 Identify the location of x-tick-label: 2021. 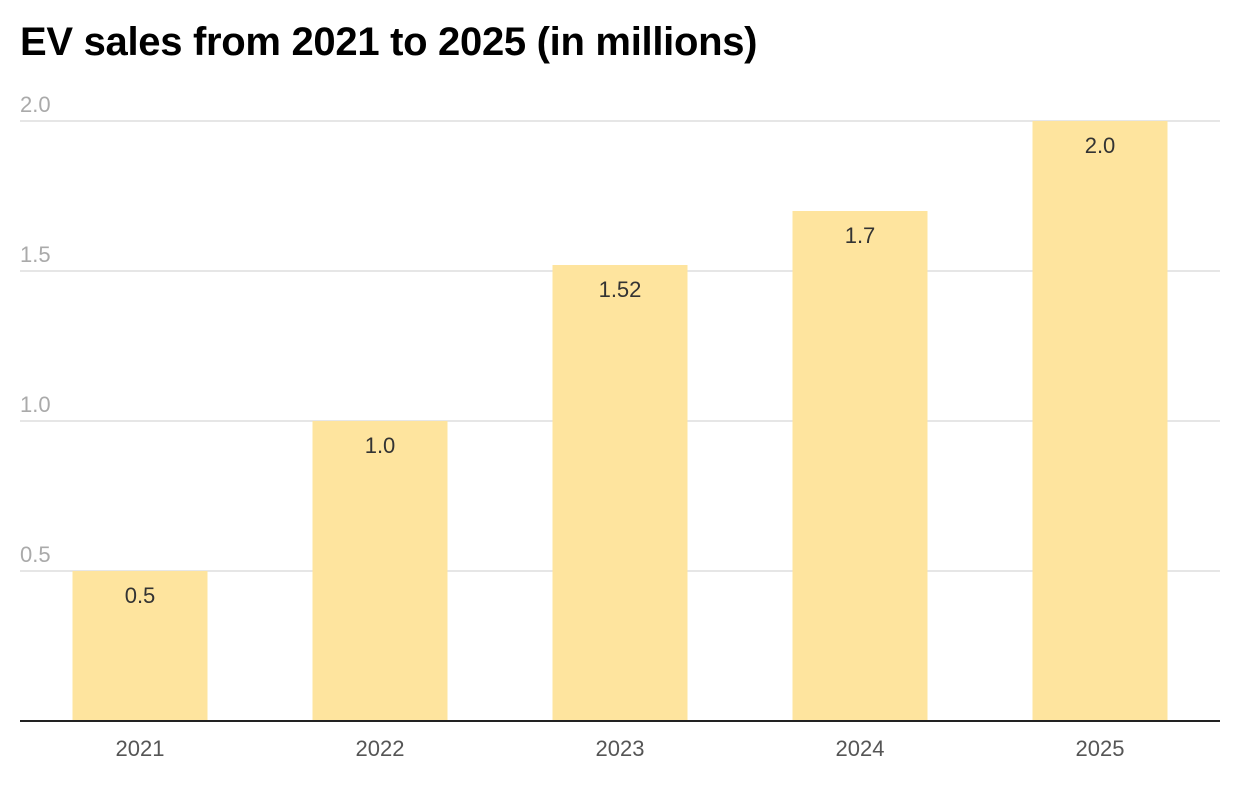
(140, 748).